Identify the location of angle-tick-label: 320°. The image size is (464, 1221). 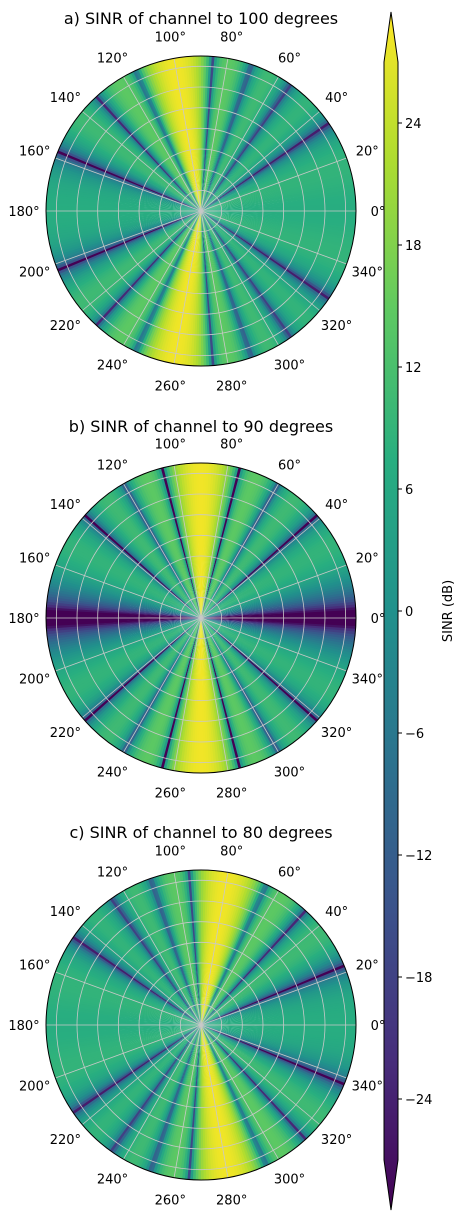
(336, 733).